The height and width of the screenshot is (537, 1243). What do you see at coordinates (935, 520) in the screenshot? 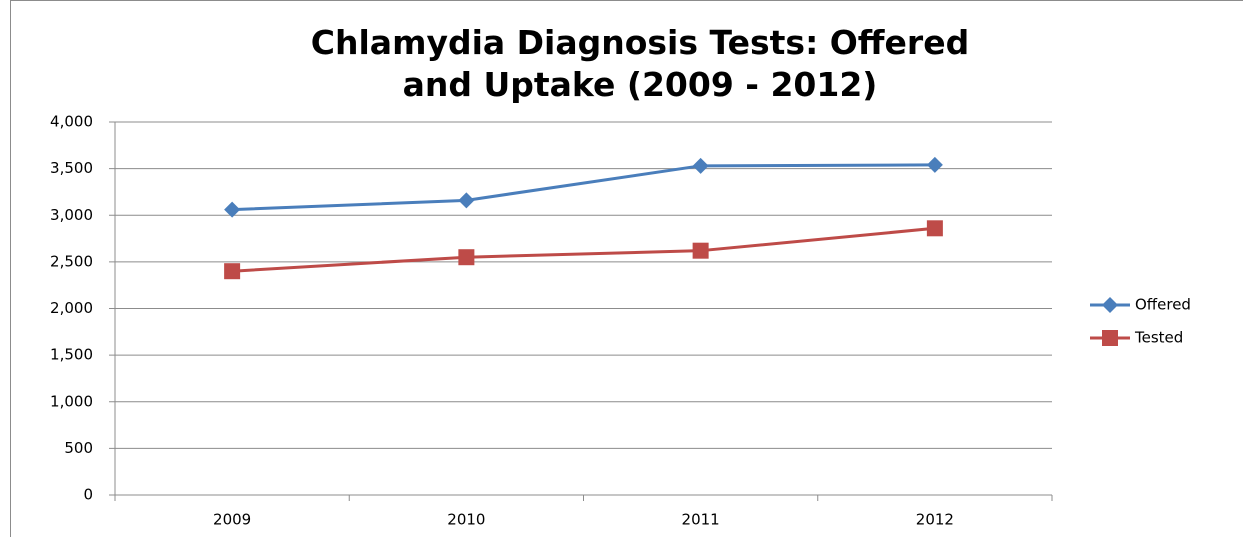
I see `x-tick-label: 2012` at bounding box center [935, 520].